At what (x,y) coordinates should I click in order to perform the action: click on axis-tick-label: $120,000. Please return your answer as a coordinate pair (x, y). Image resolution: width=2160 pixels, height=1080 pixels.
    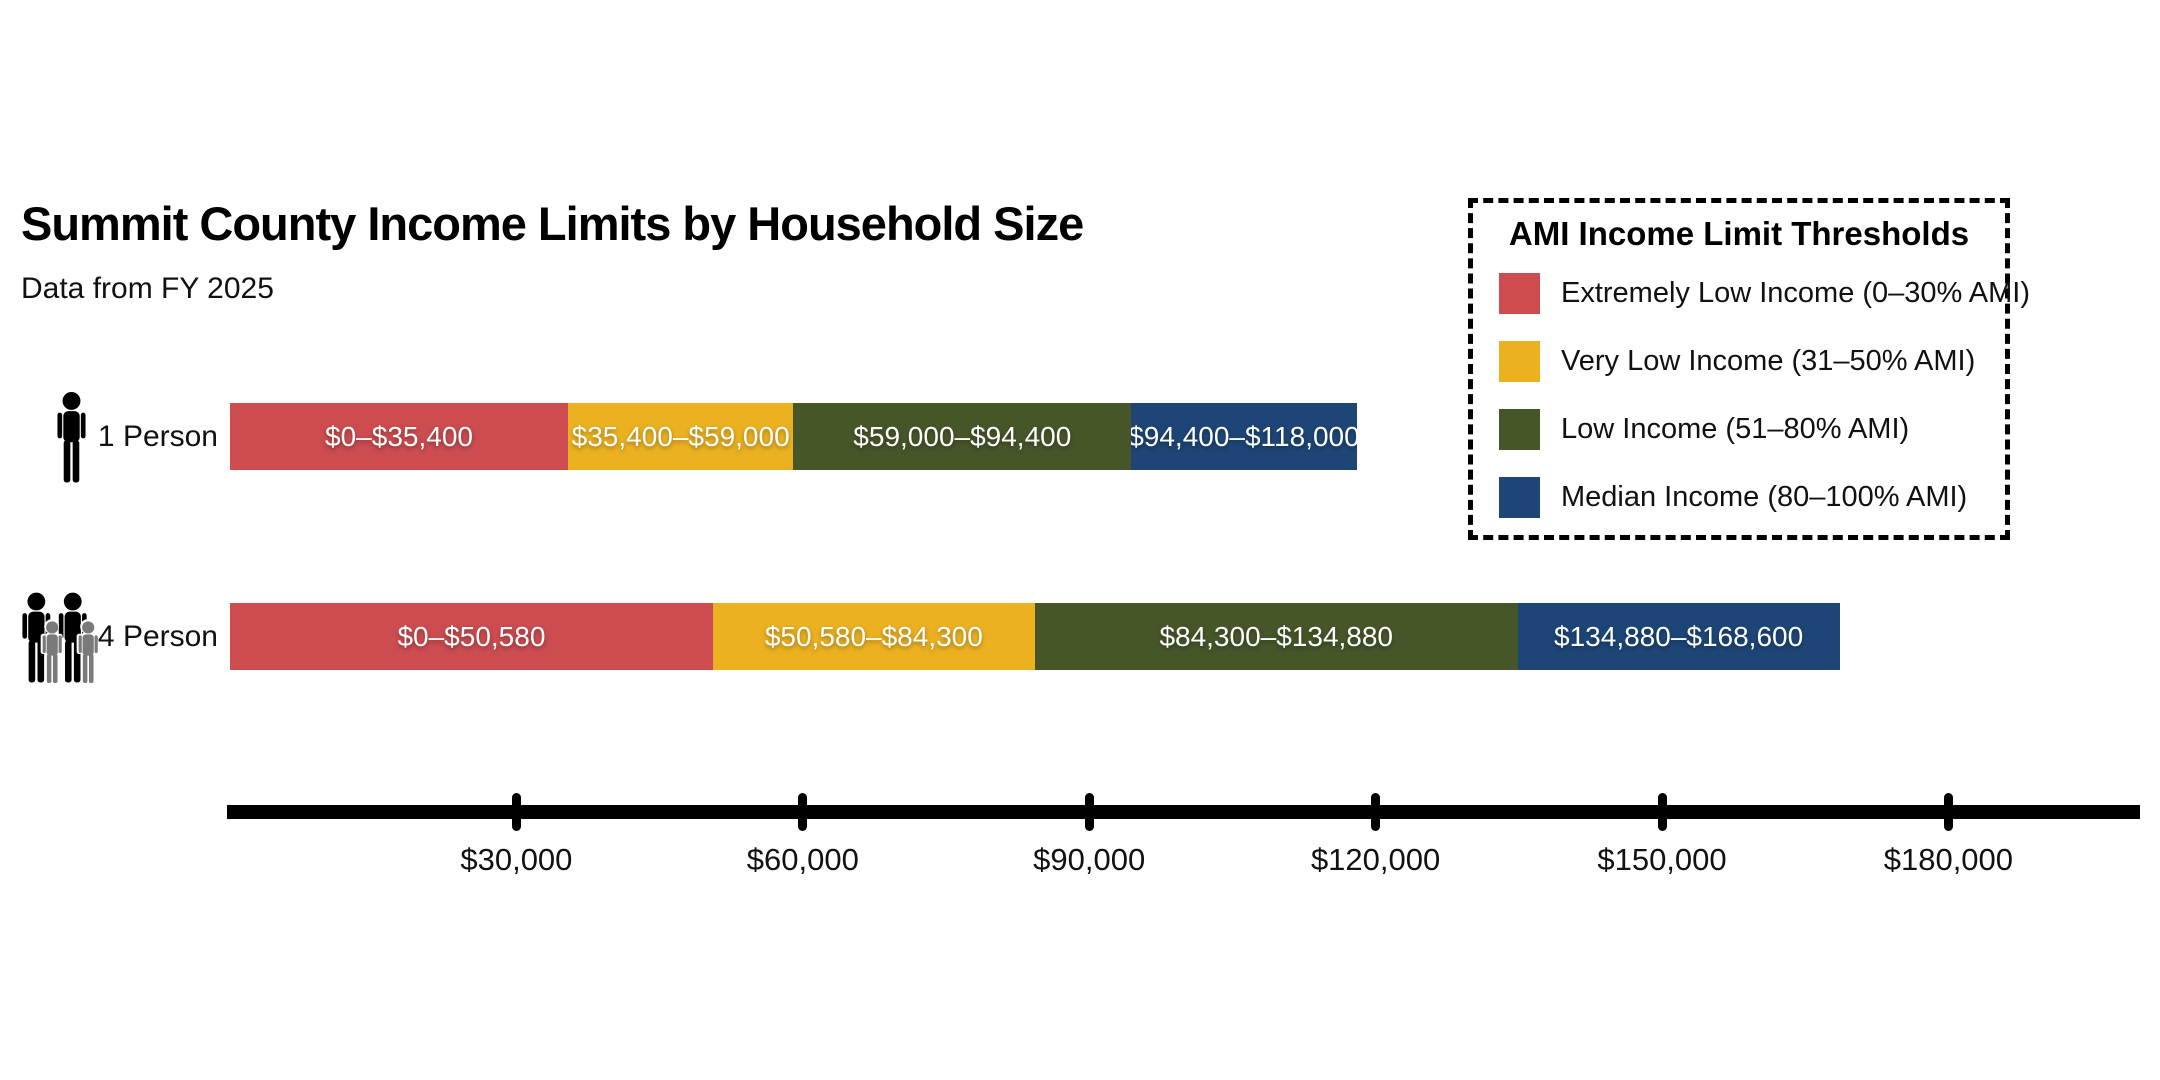
    Looking at the image, I should click on (1375, 859).